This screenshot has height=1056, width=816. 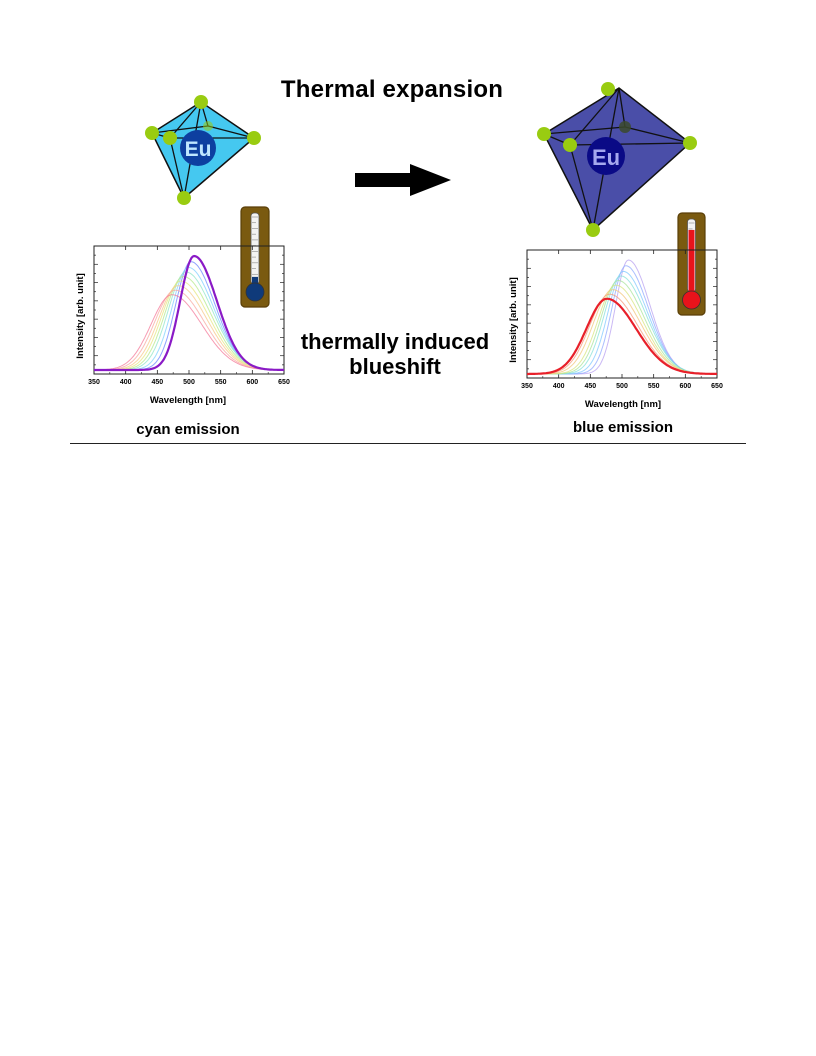 I want to click on figure-divider, so click(x=408, y=443).